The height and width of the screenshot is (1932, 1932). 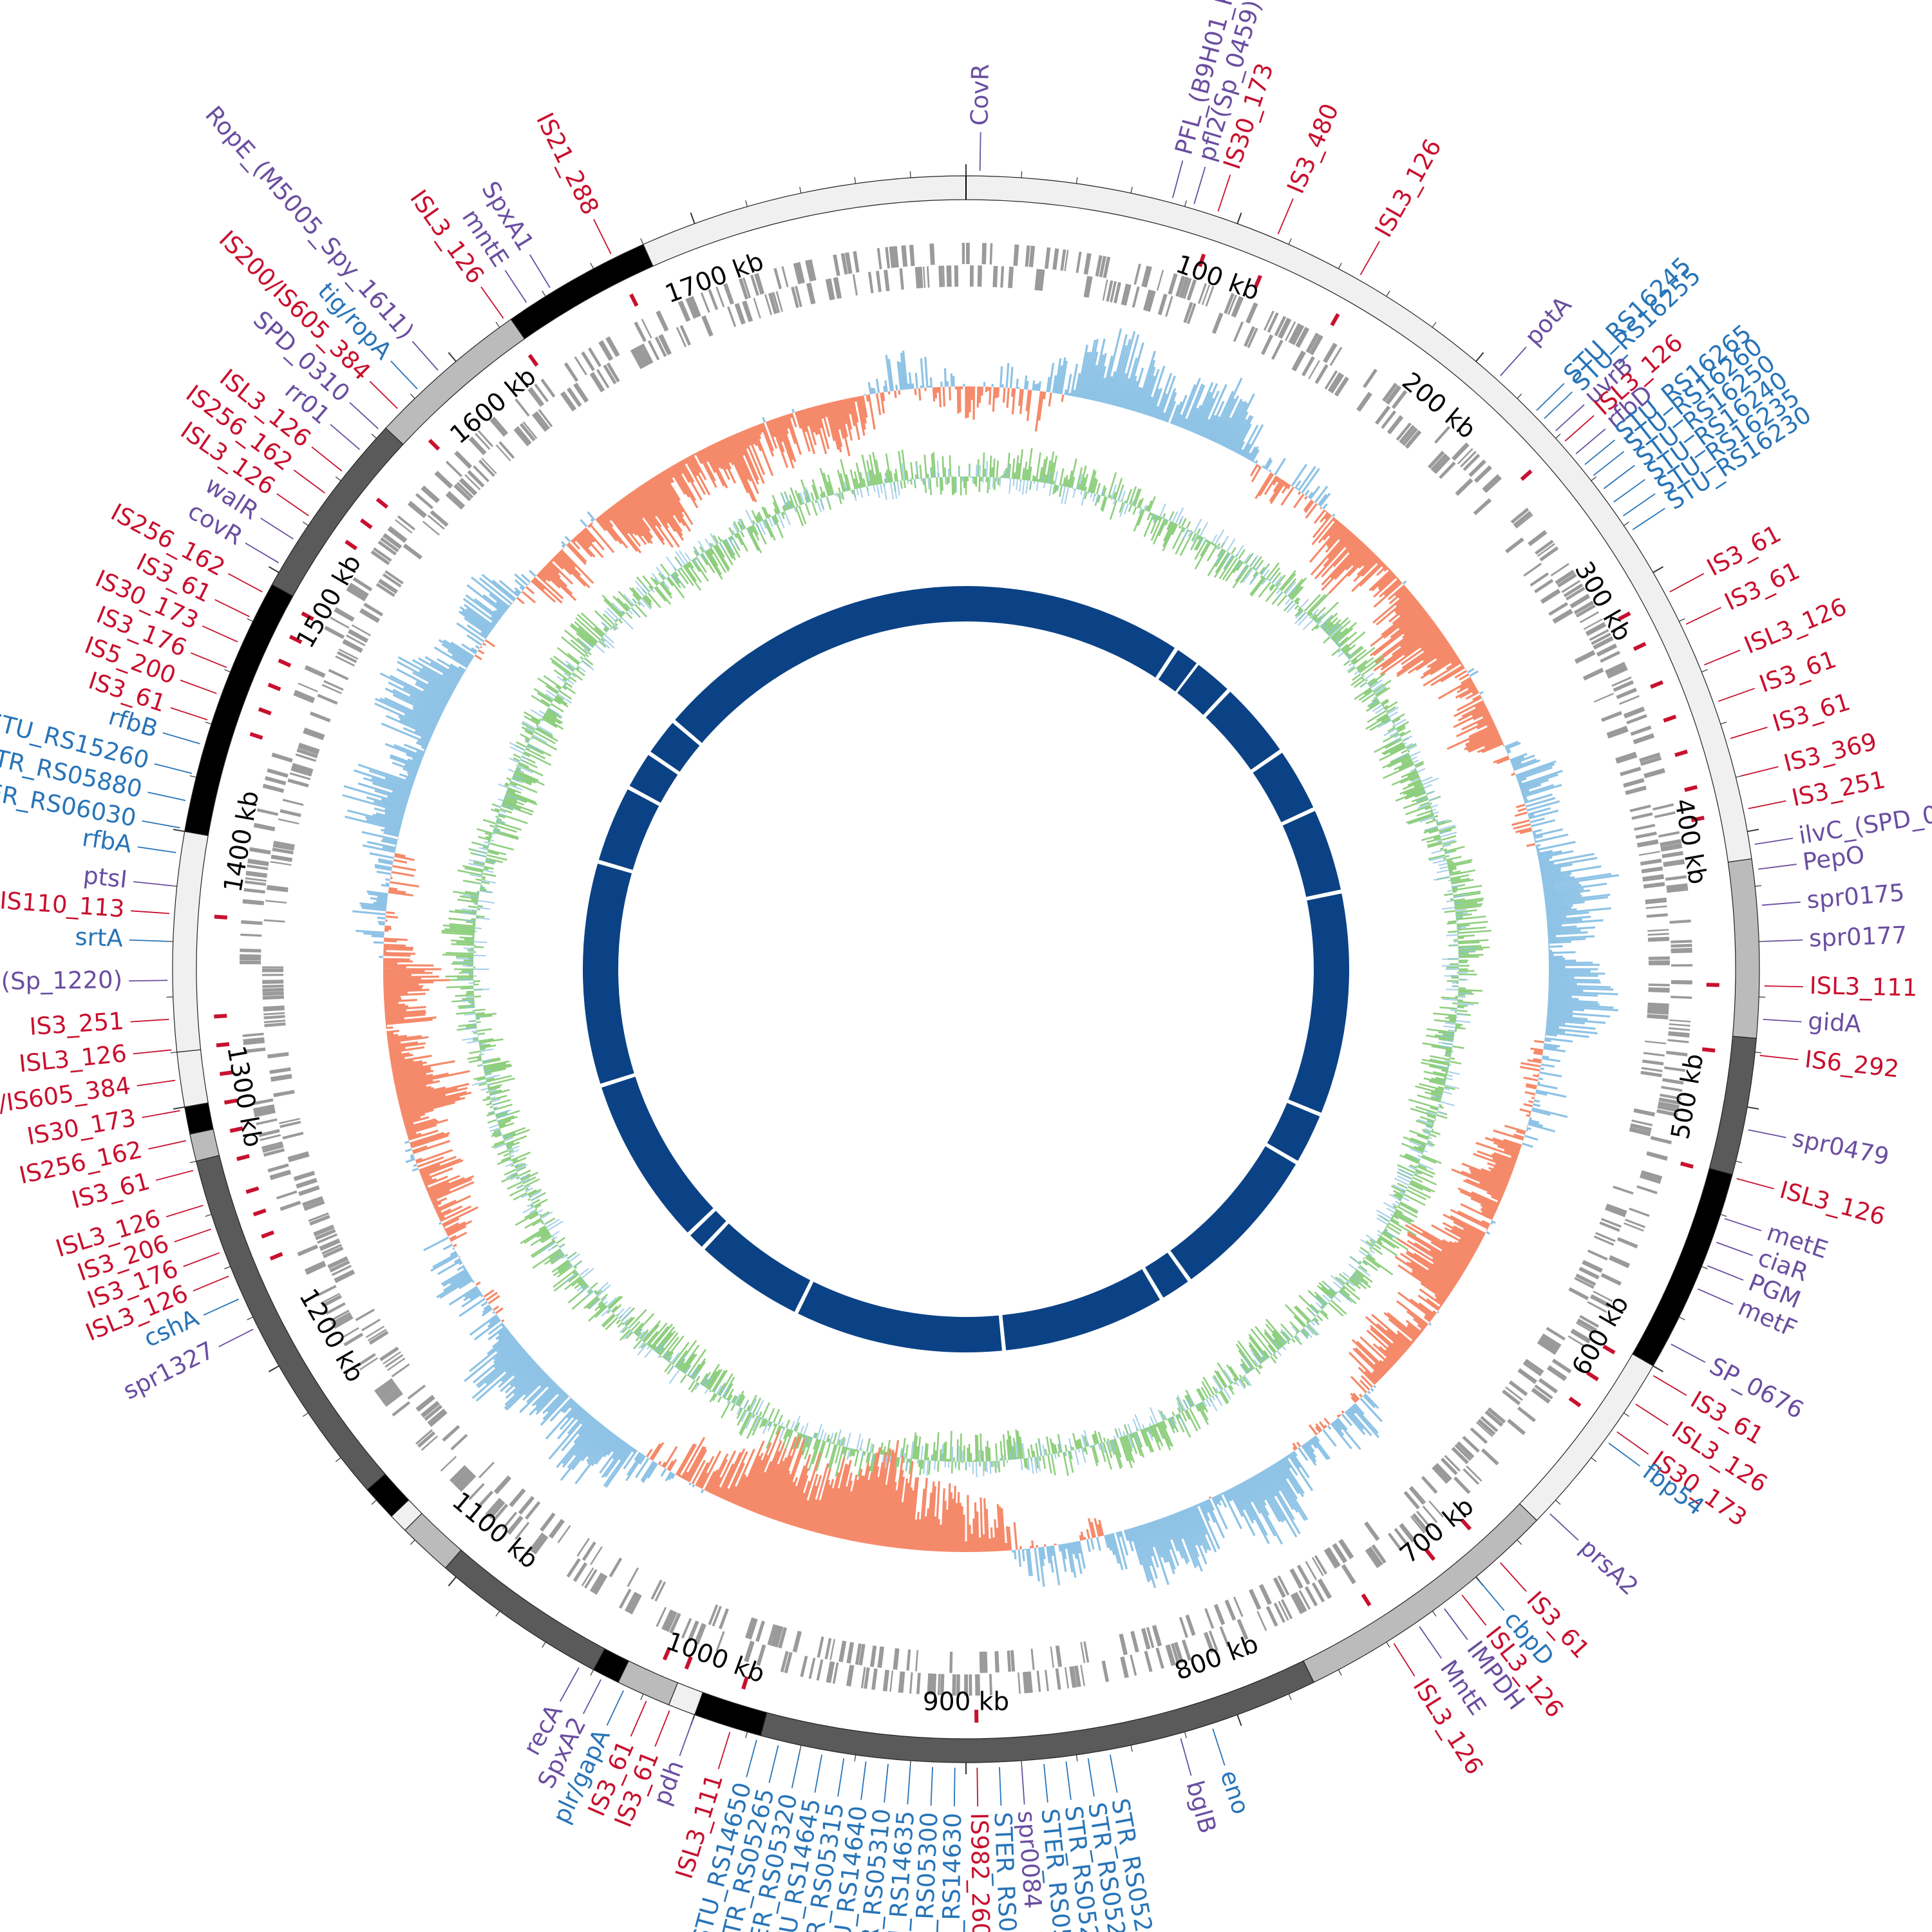 I want to click on scale-label: 1000 kb, so click(x=715, y=1658).